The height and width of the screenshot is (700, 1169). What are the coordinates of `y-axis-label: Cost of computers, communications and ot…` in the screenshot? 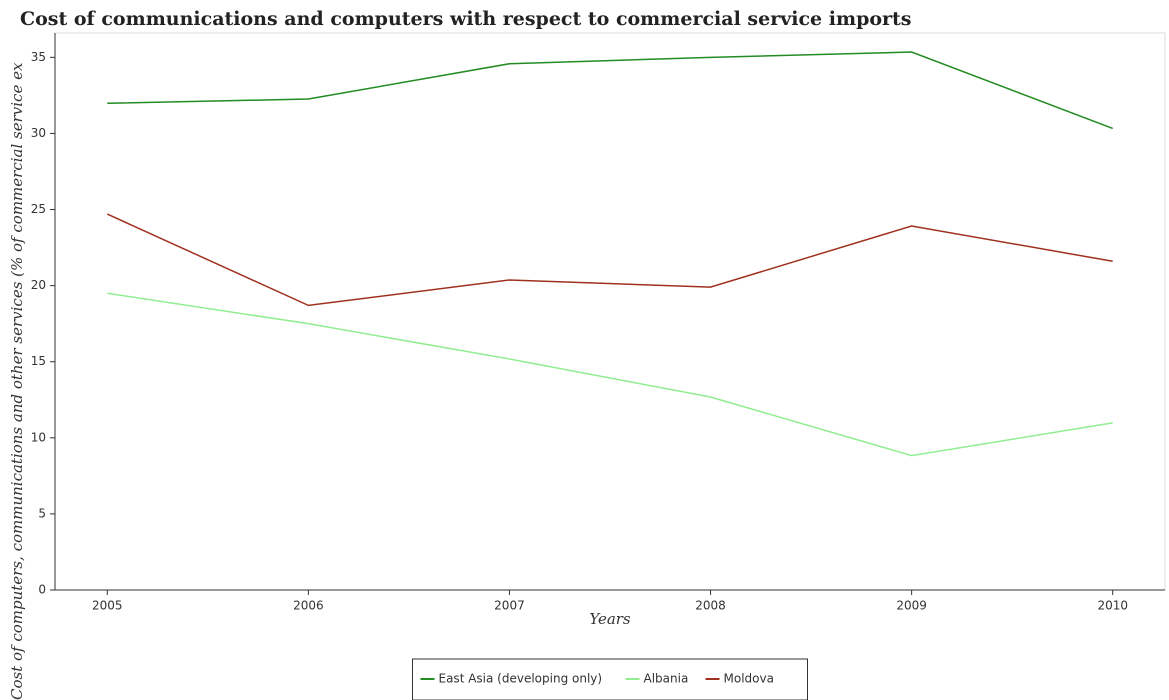 It's located at (17, 381).